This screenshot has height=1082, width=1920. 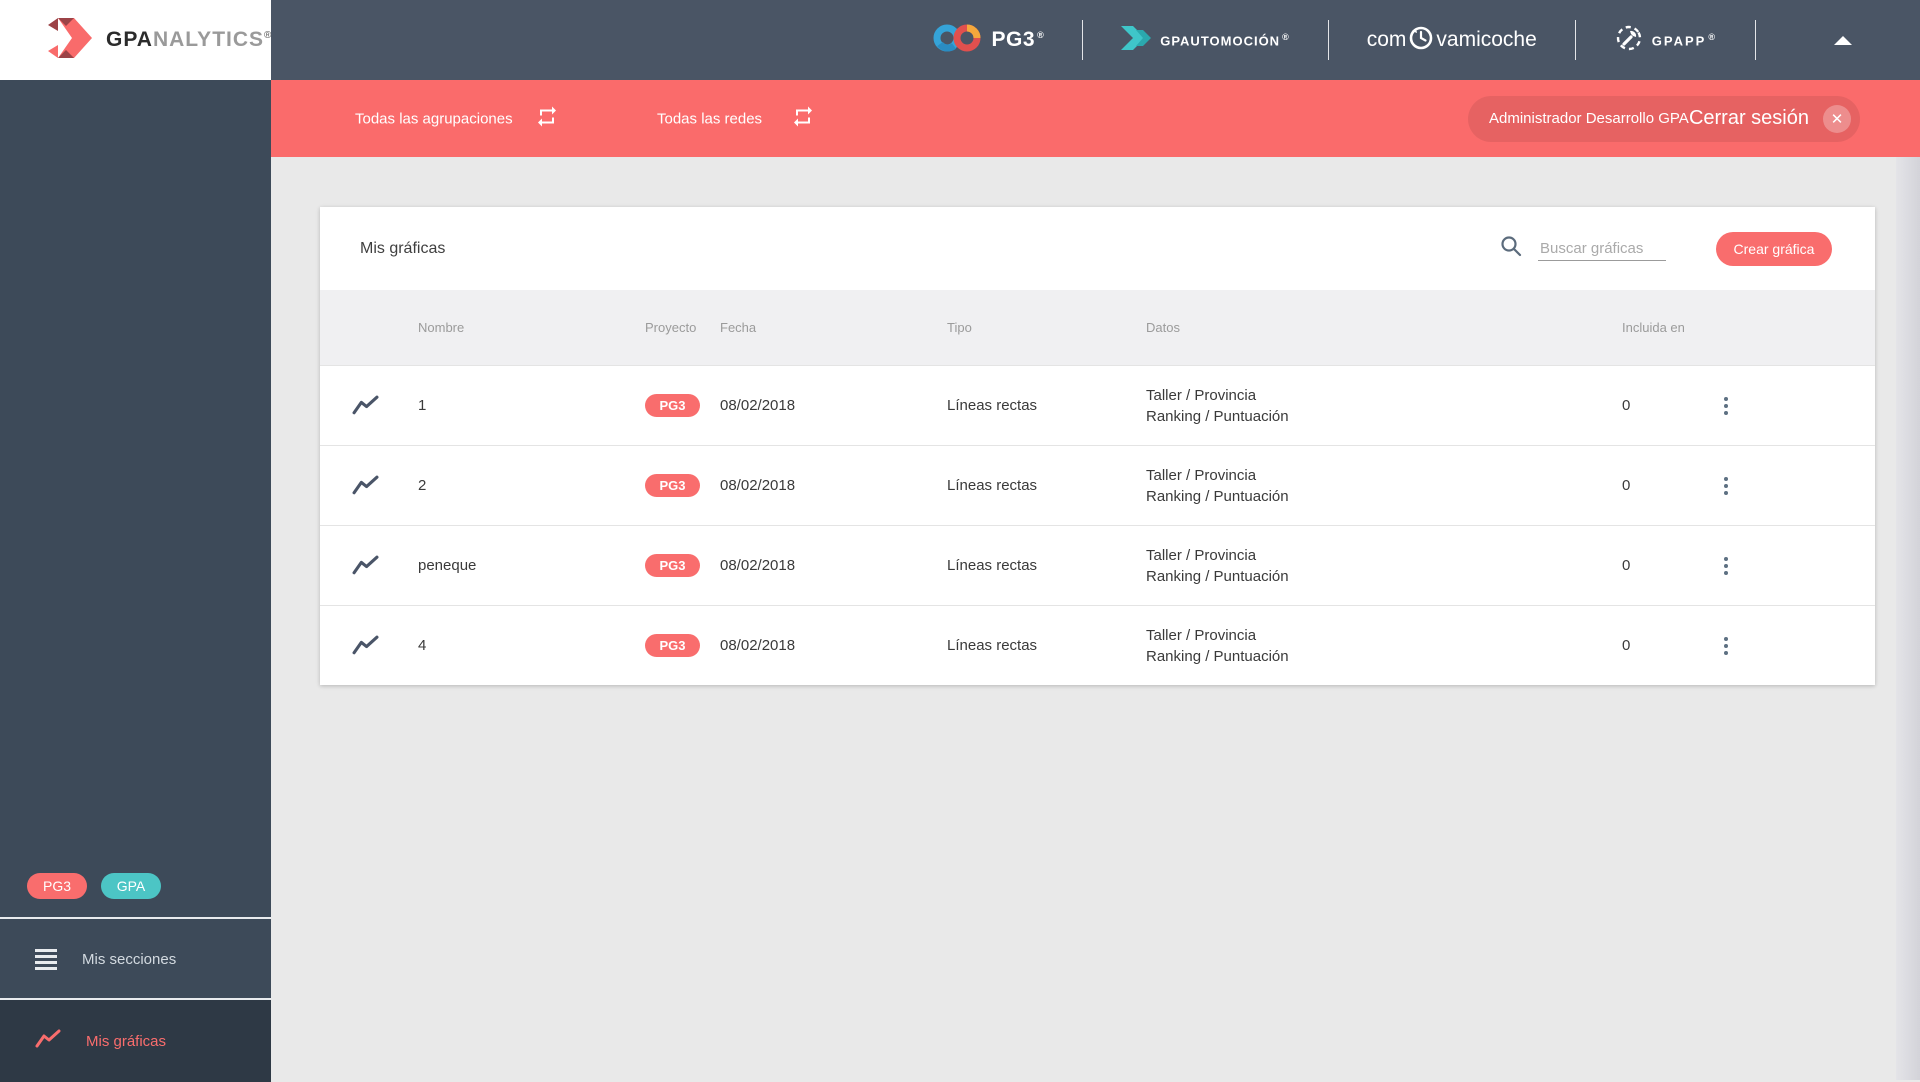 What do you see at coordinates (1602, 248) in the screenshot?
I see `search-input` at bounding box center [1602, 248].